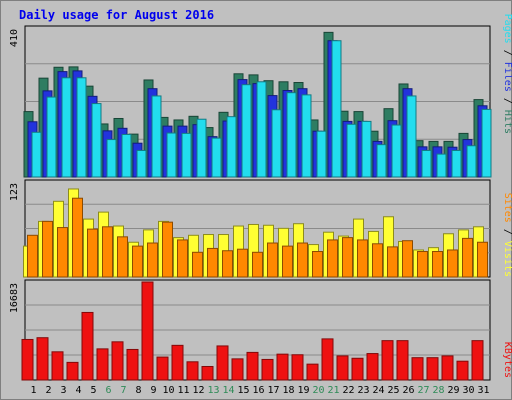  I want to click on x-tick-label: 31, so click(483, 390).